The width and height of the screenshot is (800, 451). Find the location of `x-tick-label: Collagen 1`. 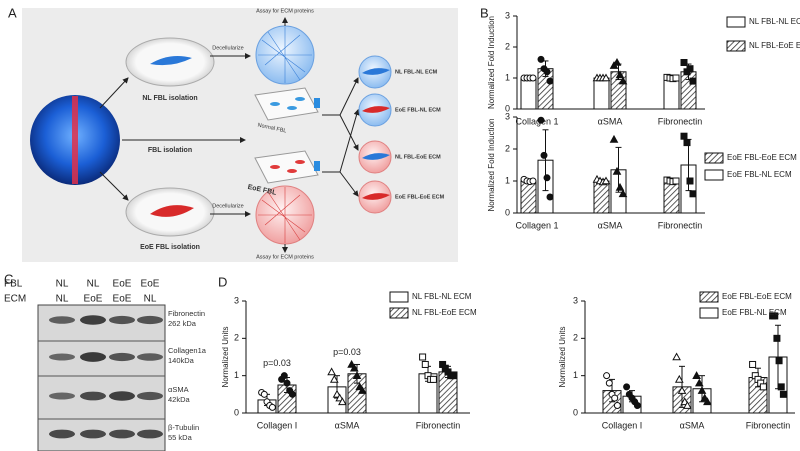

x-tick-label: Collagen 1 is located at coordinates (536, 121).